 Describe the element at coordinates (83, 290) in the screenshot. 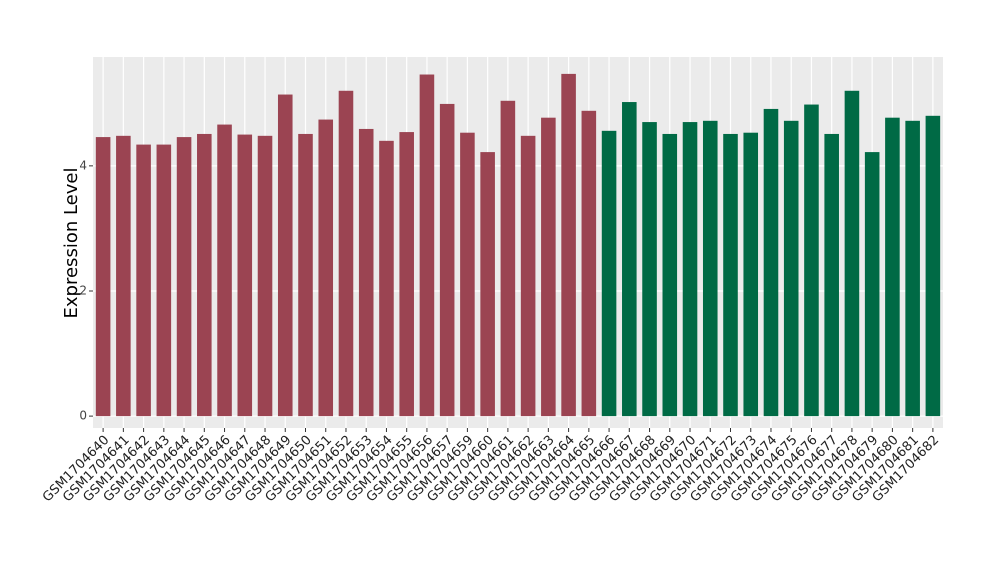

I see `y-tick-label: 2` at that location.